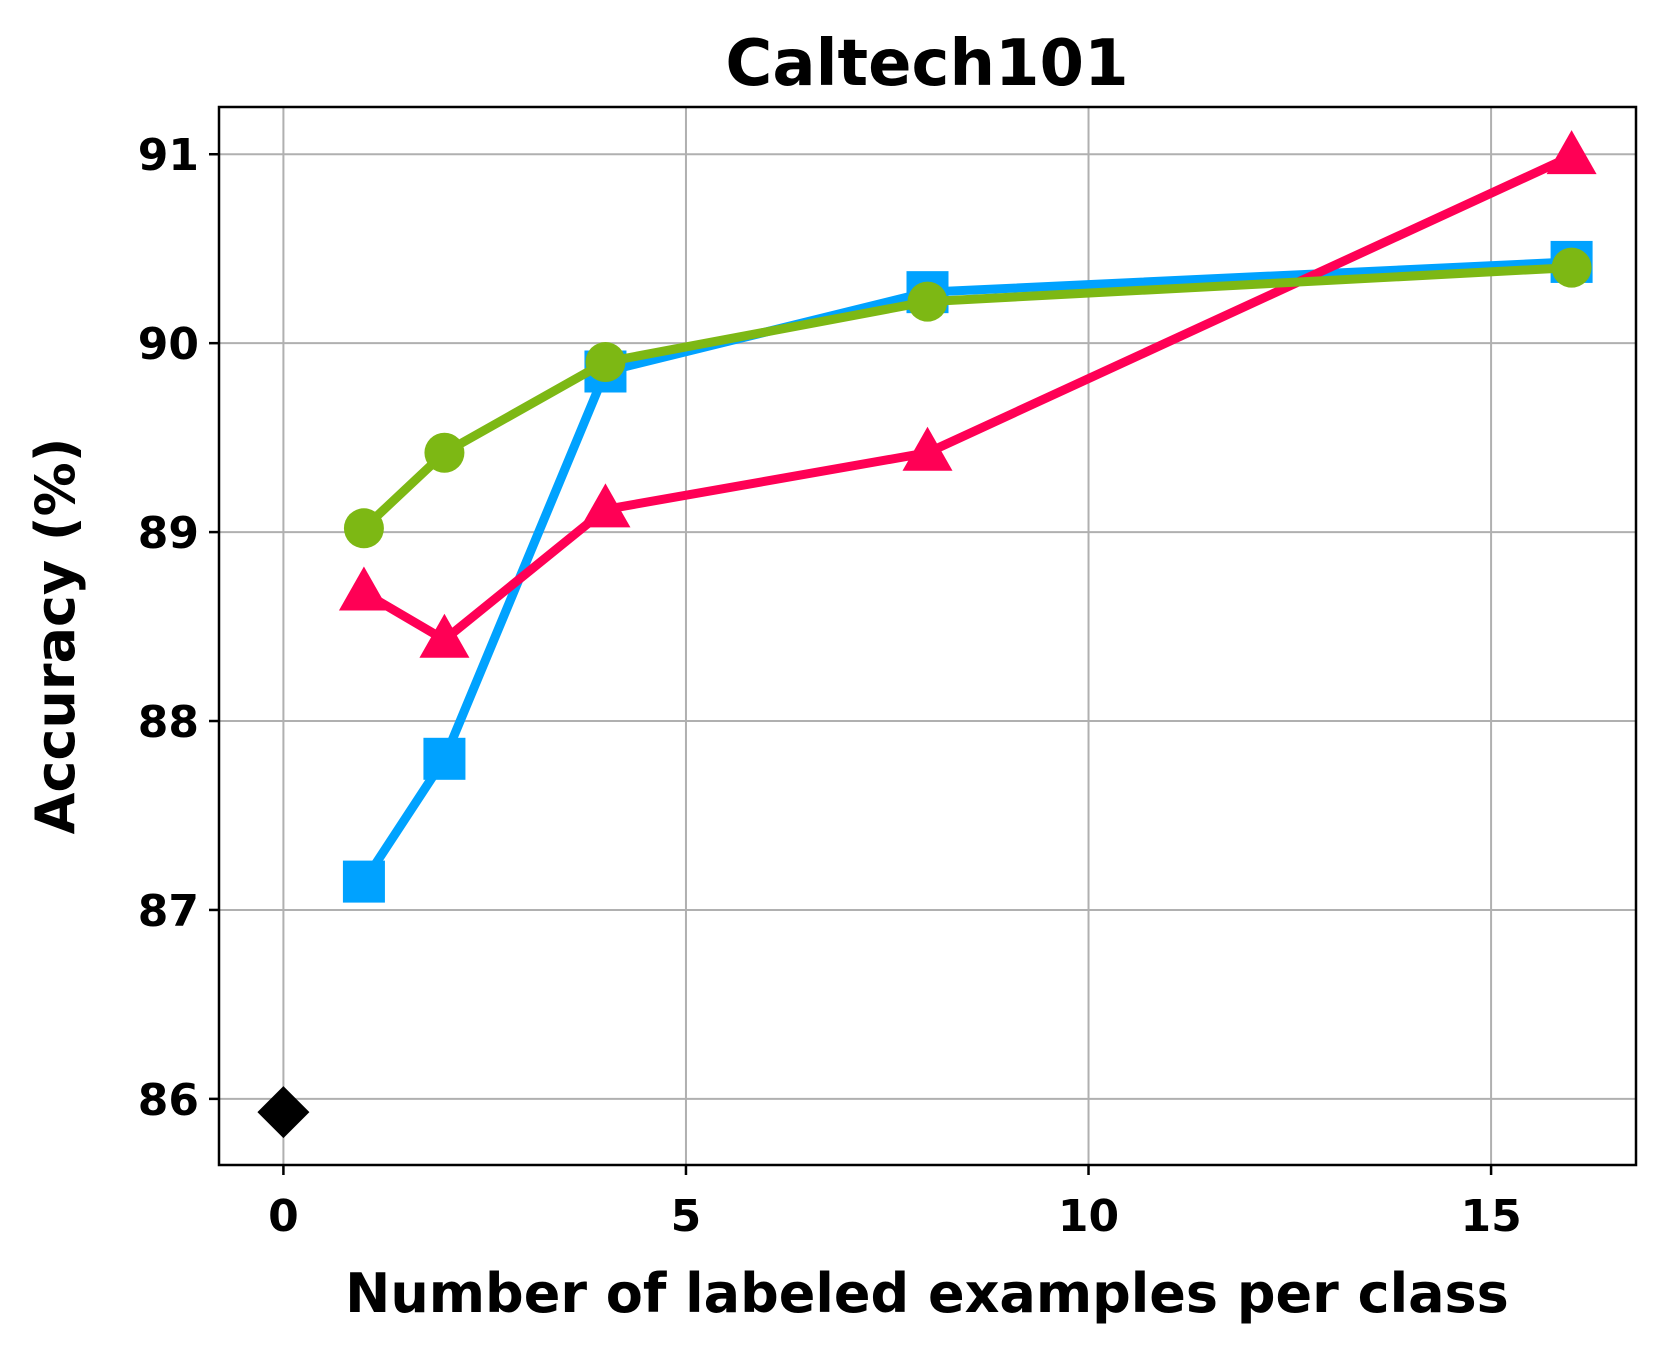 The height and width of the screenshot is (1352, 1661). I want to click on chart-title: Caltech101, so click(926, 64).